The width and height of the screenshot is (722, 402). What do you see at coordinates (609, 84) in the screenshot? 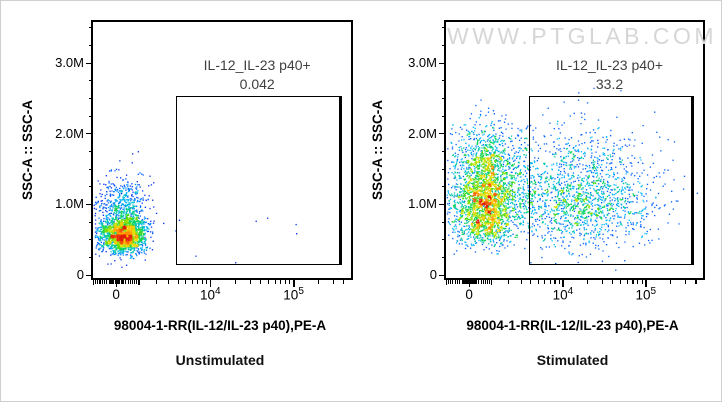
I see `gate-percent: 33.2` at bounding box center [609, 84].